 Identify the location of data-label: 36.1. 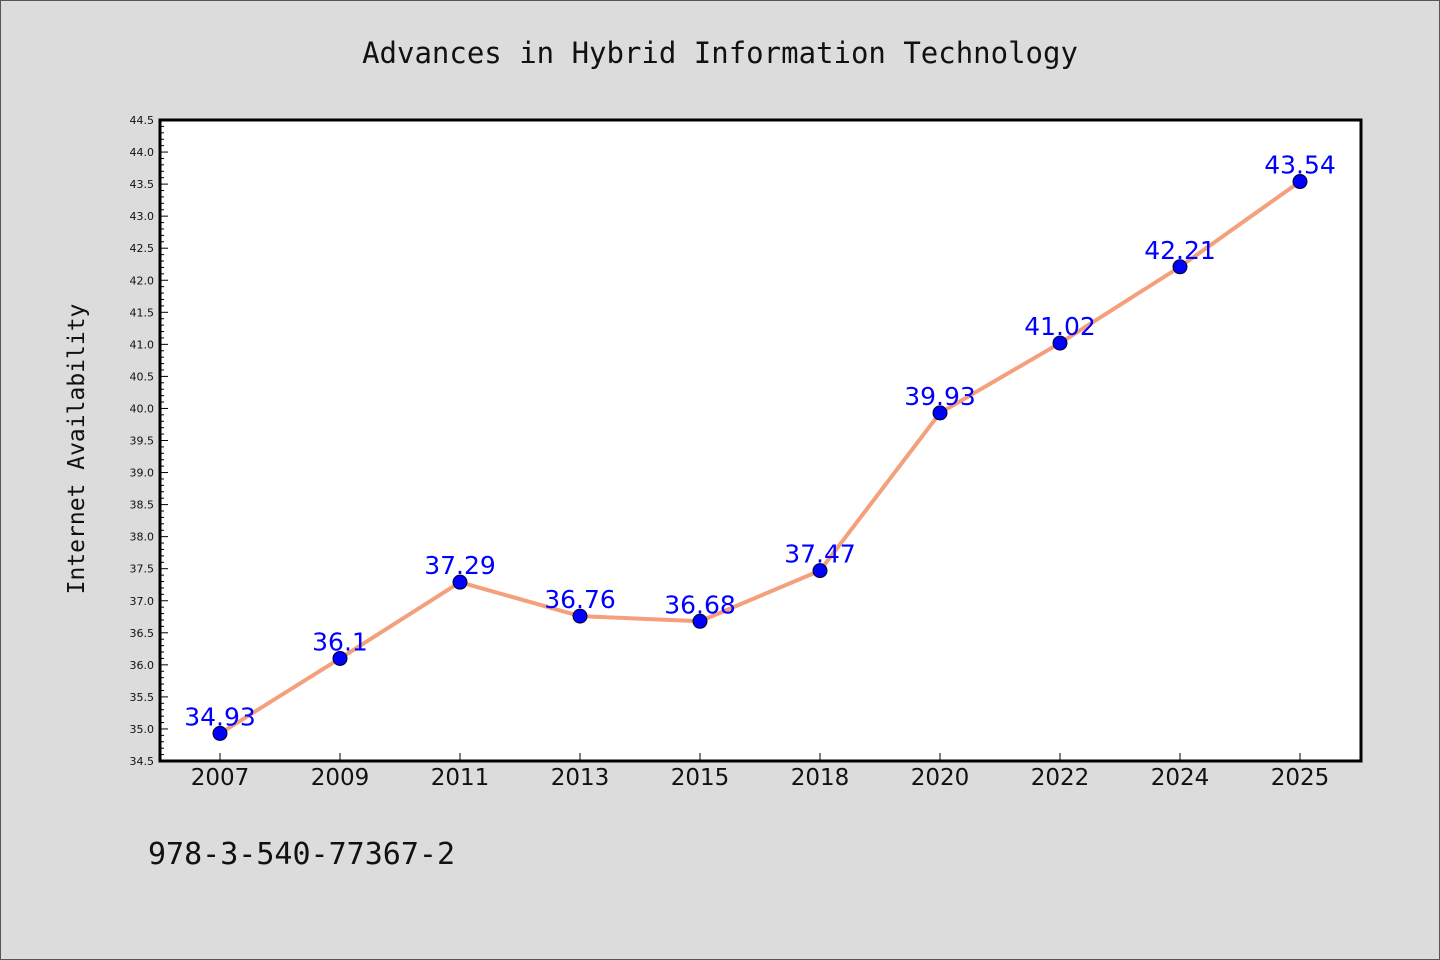
(340, 641).